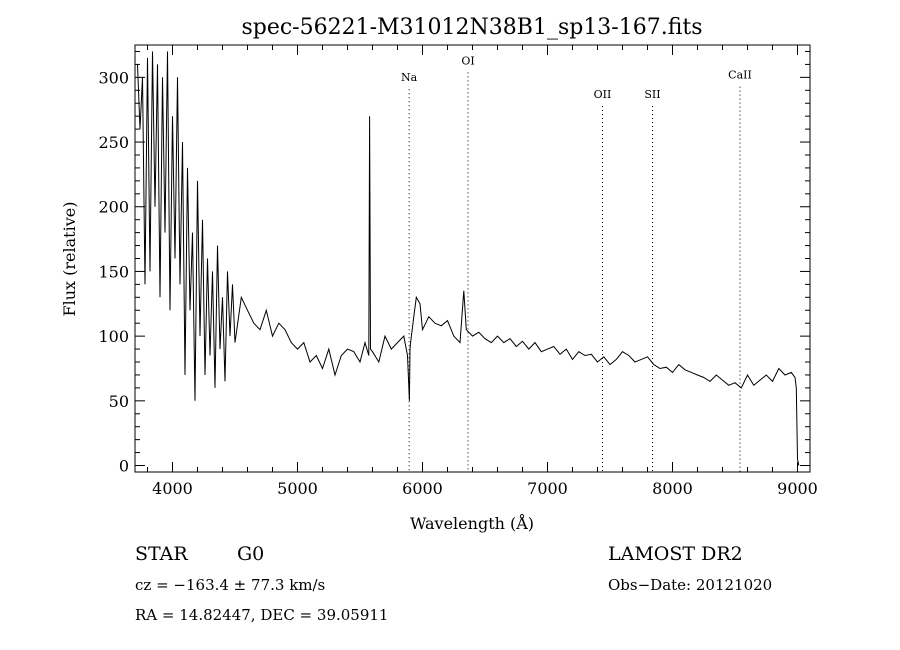  Describe the element at coordinates (261, 615) in the screenshot. I see `coordinates: RA = 14.82447, DEC = 39.05911` at that location.